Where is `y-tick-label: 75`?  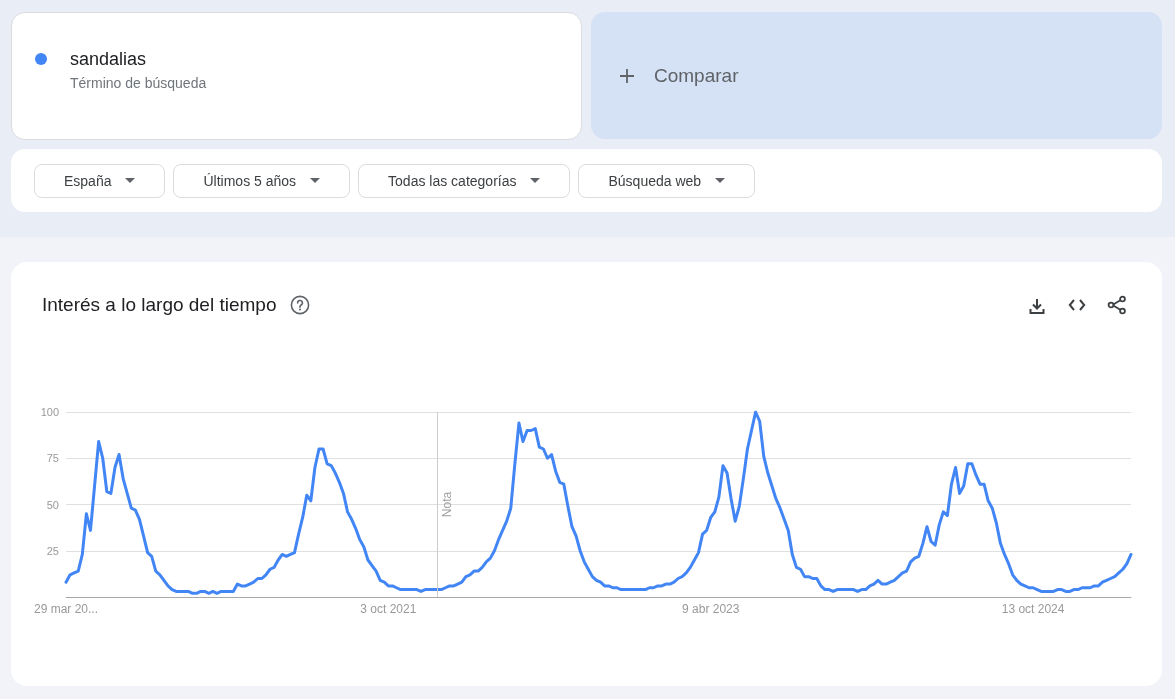
y-tick-label: 75 is located at coordinates (52, 458).